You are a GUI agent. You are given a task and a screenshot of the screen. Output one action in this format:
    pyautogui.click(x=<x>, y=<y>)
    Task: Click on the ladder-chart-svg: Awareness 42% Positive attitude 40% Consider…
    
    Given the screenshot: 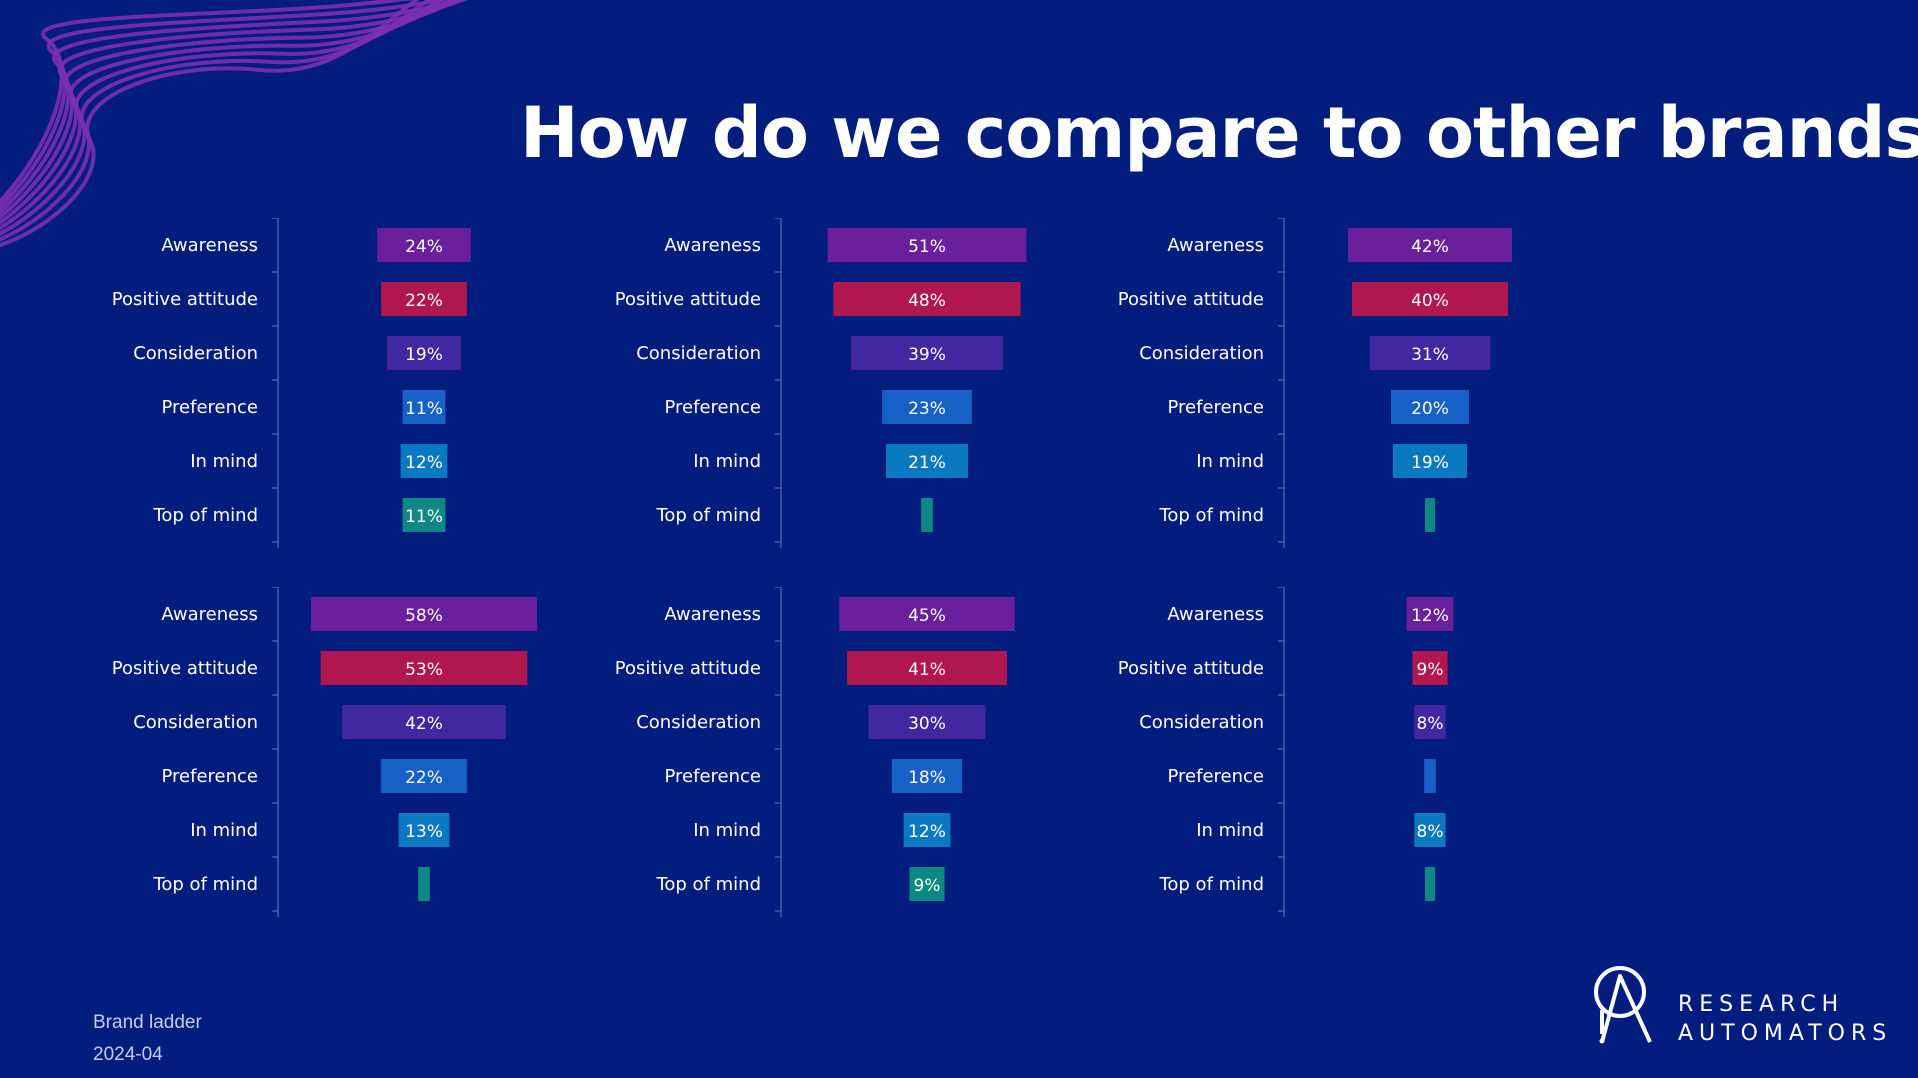 What is the action you would take?
    pyautogui.click(x=1315, y=383)
    